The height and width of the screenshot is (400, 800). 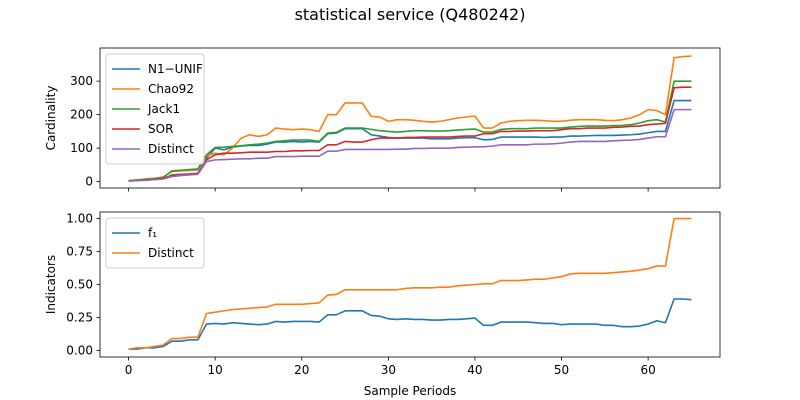 What do you see at coordinates (79, 219) in the screenshot?
I see `indicators-y-tick-label-4: 1.00` at bounding box center [79, 219].